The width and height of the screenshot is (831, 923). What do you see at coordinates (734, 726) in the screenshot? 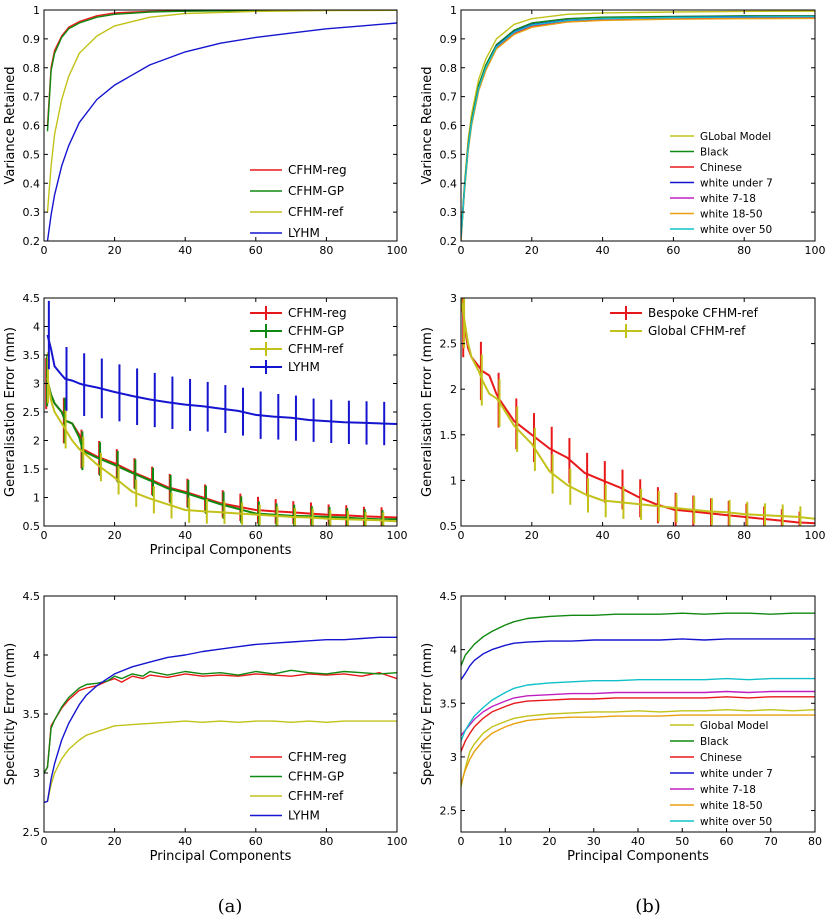
I see `legend-label: Global Model` at bounding box center [734, 726].